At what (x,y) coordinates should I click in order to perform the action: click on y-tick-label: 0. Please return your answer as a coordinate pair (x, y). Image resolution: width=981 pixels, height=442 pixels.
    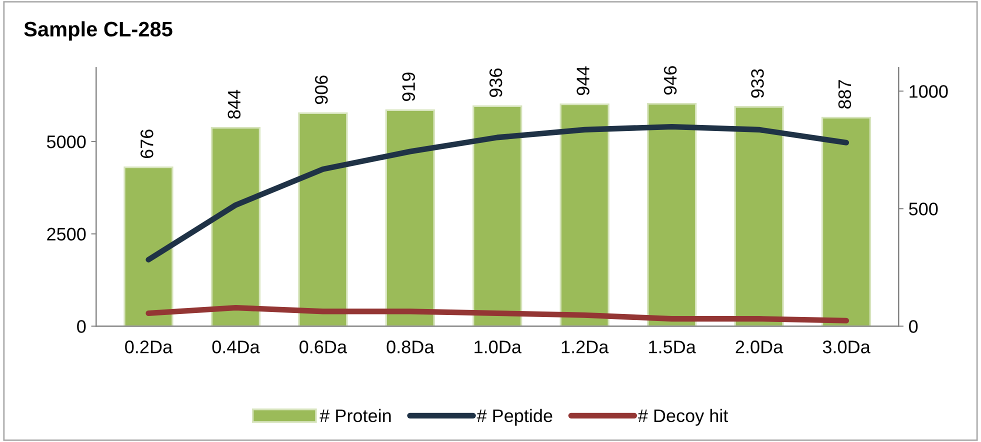
    Looking at the image, I should click on (81, 326).